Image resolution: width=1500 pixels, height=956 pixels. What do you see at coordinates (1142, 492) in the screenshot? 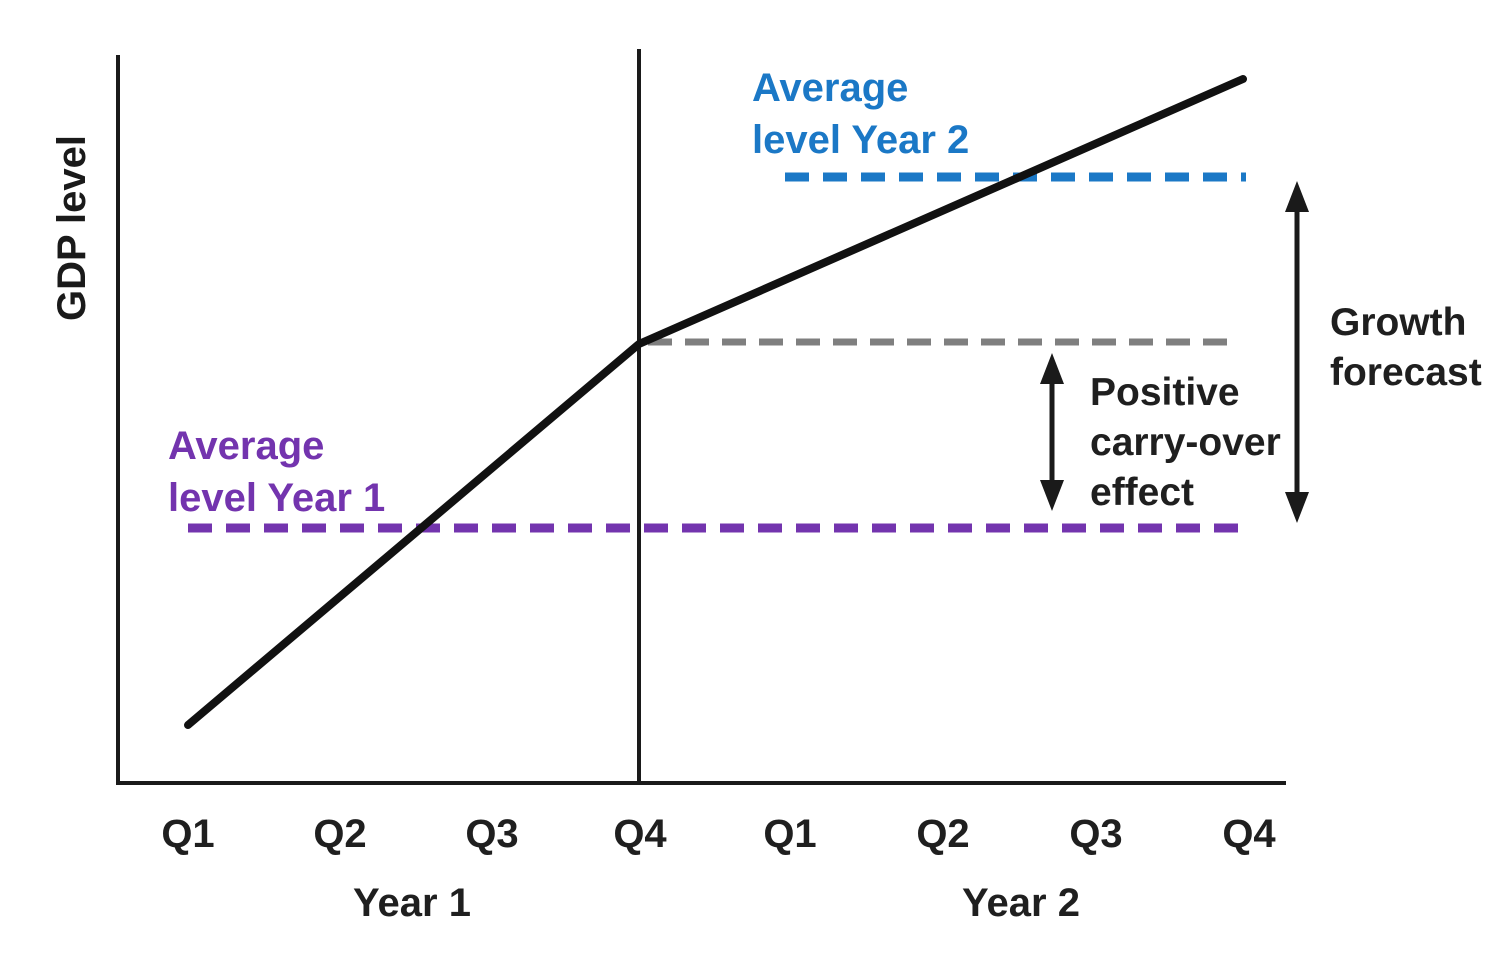
I see `carry-over-label-line3: effect` at bounding box center [1142, 492].